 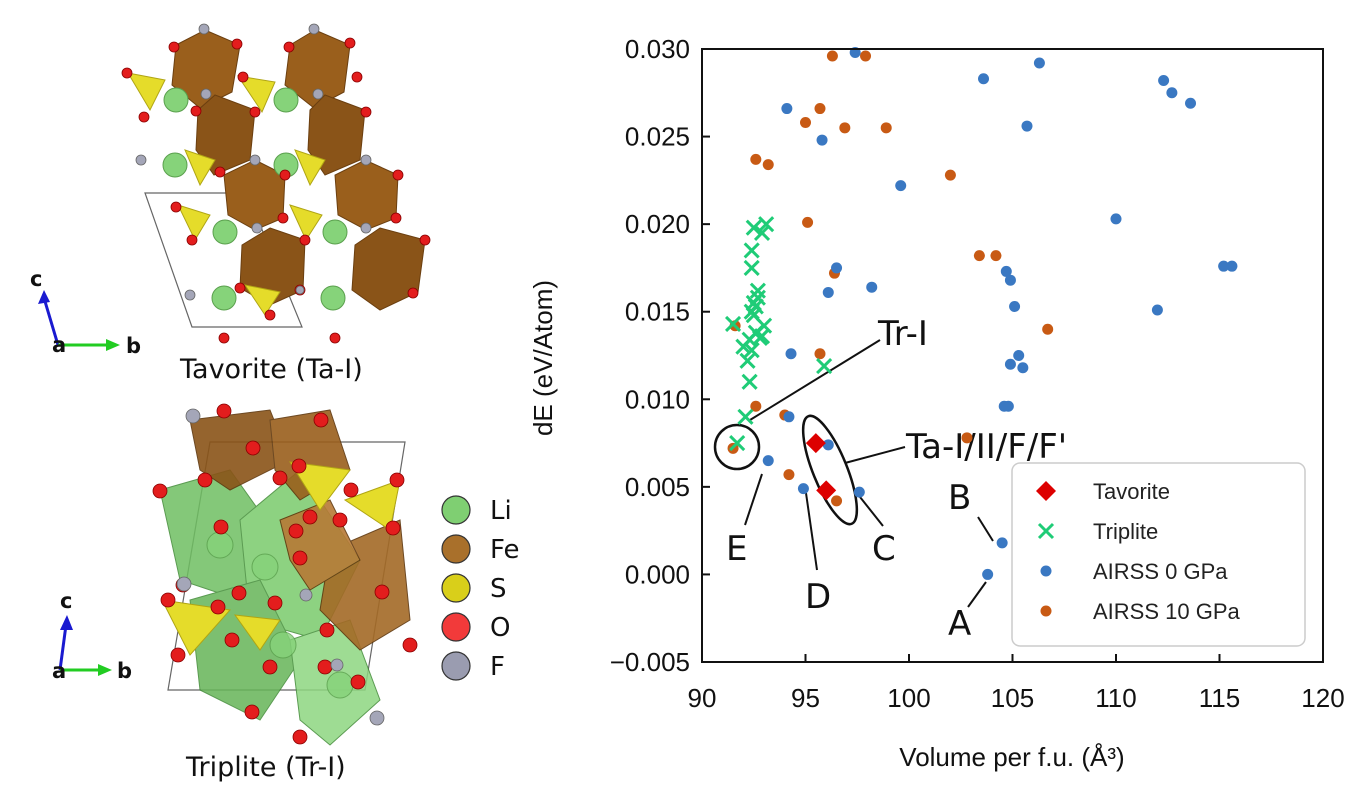 I want to click on legend-label-triplite: Triplite, so click(x=1125, y=531).